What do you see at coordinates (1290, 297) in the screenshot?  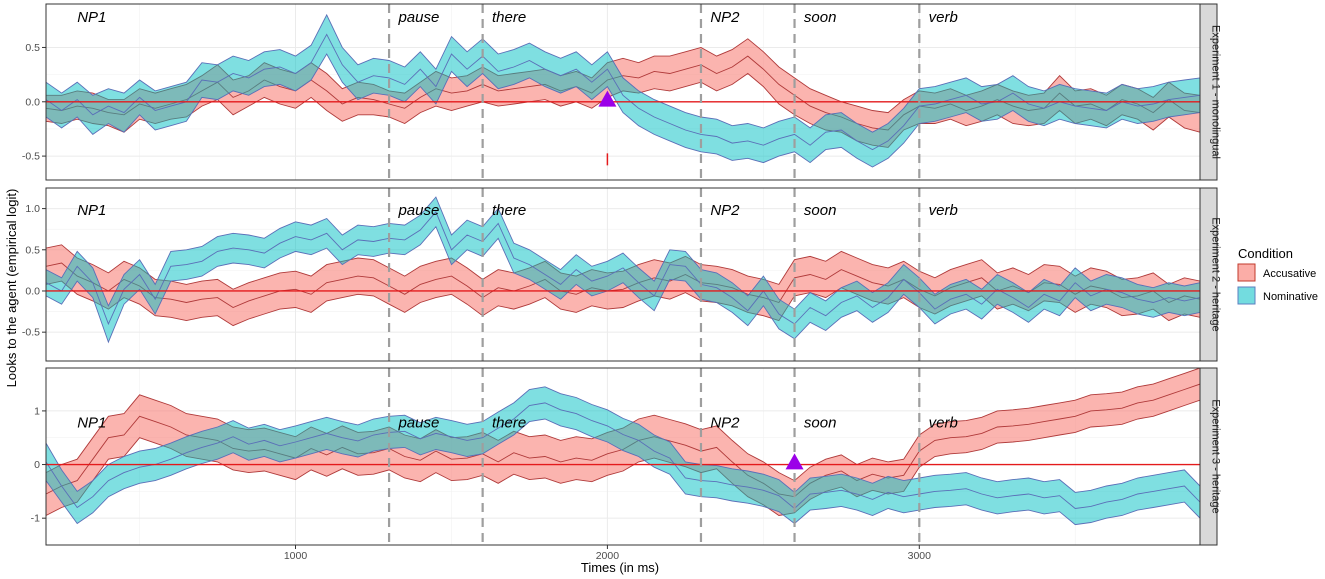 I see `legend-label-nominative: Nominative` at bounding box center [1290, 297].